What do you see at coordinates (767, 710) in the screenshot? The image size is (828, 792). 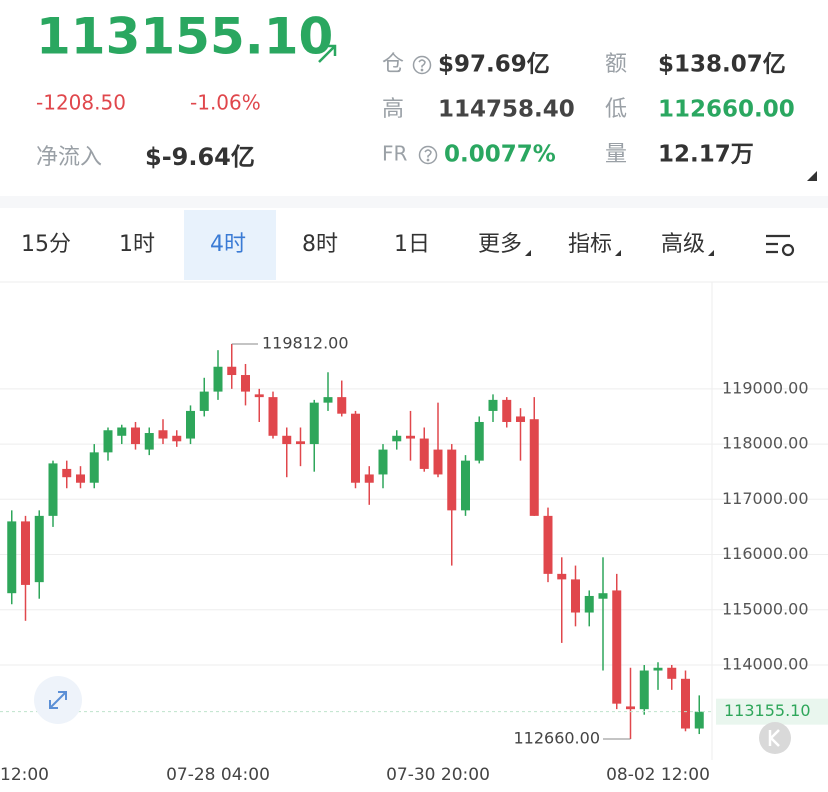 I see `last-price-label: 113155.10` at bounding box center [767, 710].